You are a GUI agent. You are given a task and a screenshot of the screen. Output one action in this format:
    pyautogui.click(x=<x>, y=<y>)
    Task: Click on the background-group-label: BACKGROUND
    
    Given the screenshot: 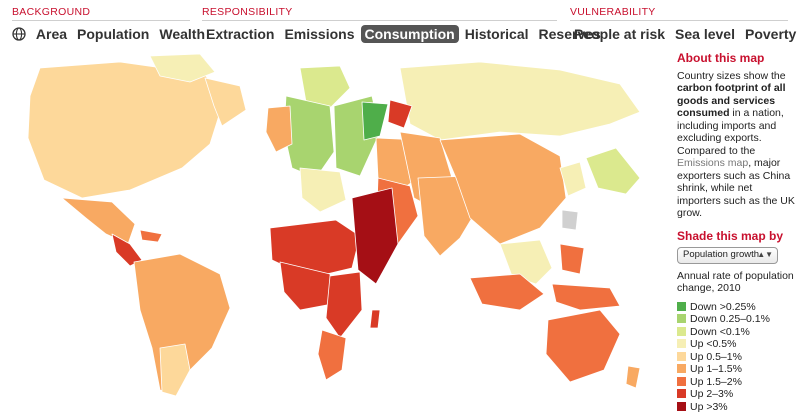 What is the action you would take?
    pyautogui.click(x=101, y=13)
    